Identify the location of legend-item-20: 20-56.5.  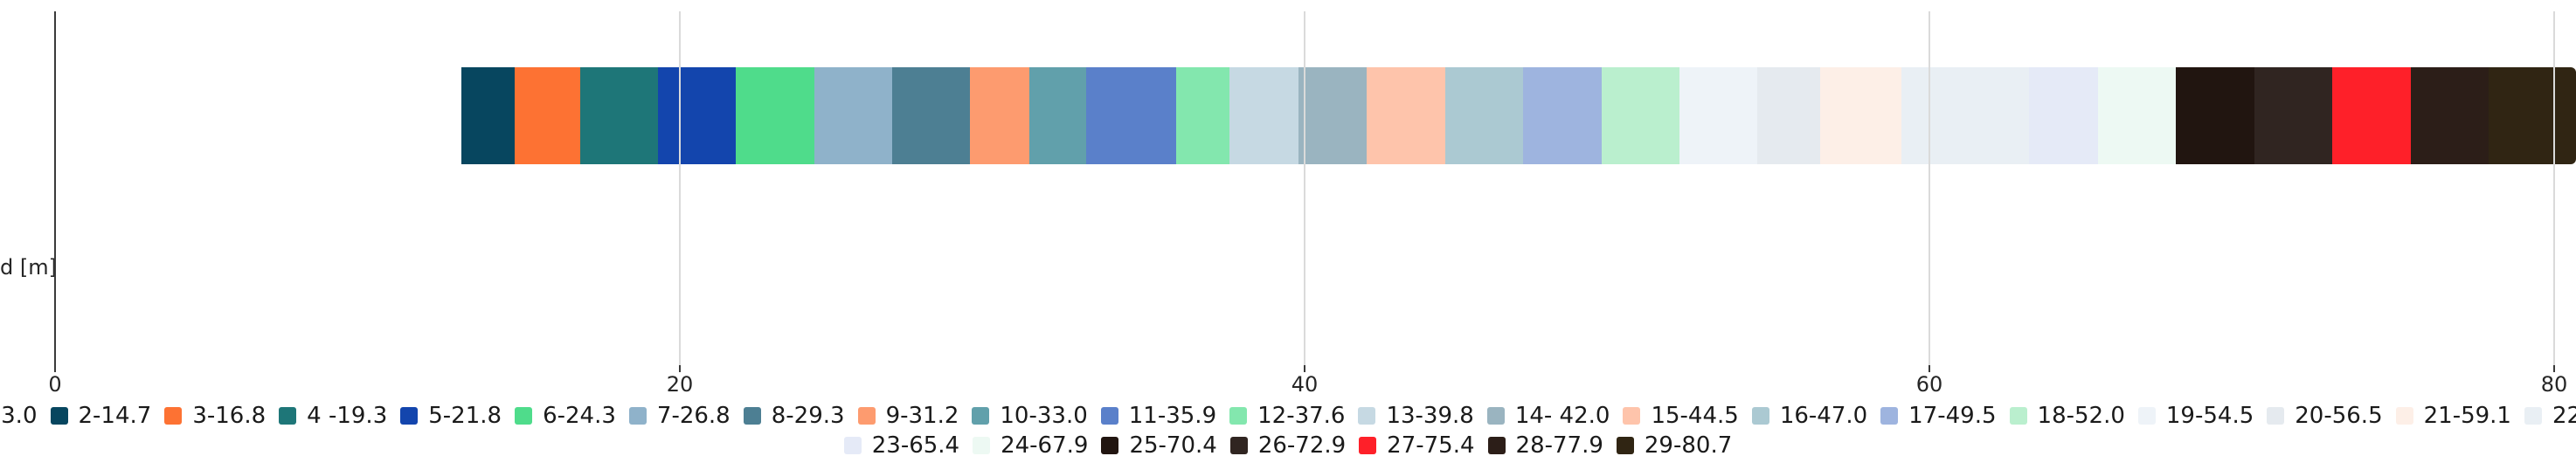
(2325, 416).